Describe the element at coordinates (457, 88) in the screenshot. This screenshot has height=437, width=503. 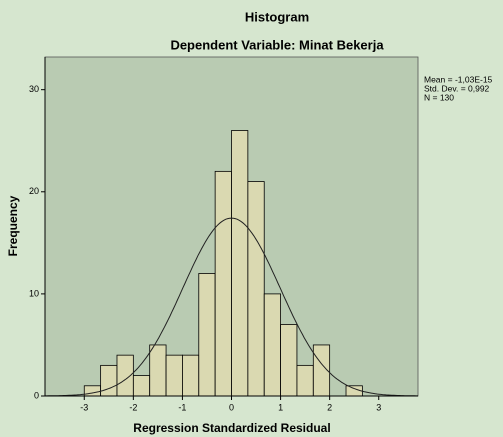
I see `stat-label: Std. Dev. = 0,992` at that location.